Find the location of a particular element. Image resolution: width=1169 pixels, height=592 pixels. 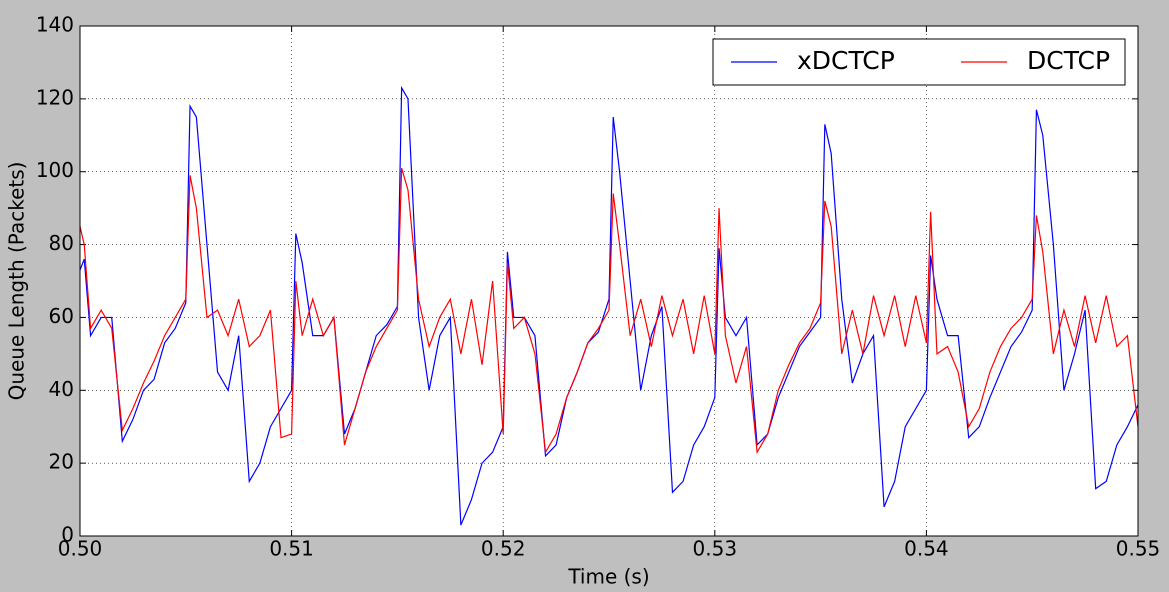

x-axis-label: Time (s) is located at coordinates (608, 577).